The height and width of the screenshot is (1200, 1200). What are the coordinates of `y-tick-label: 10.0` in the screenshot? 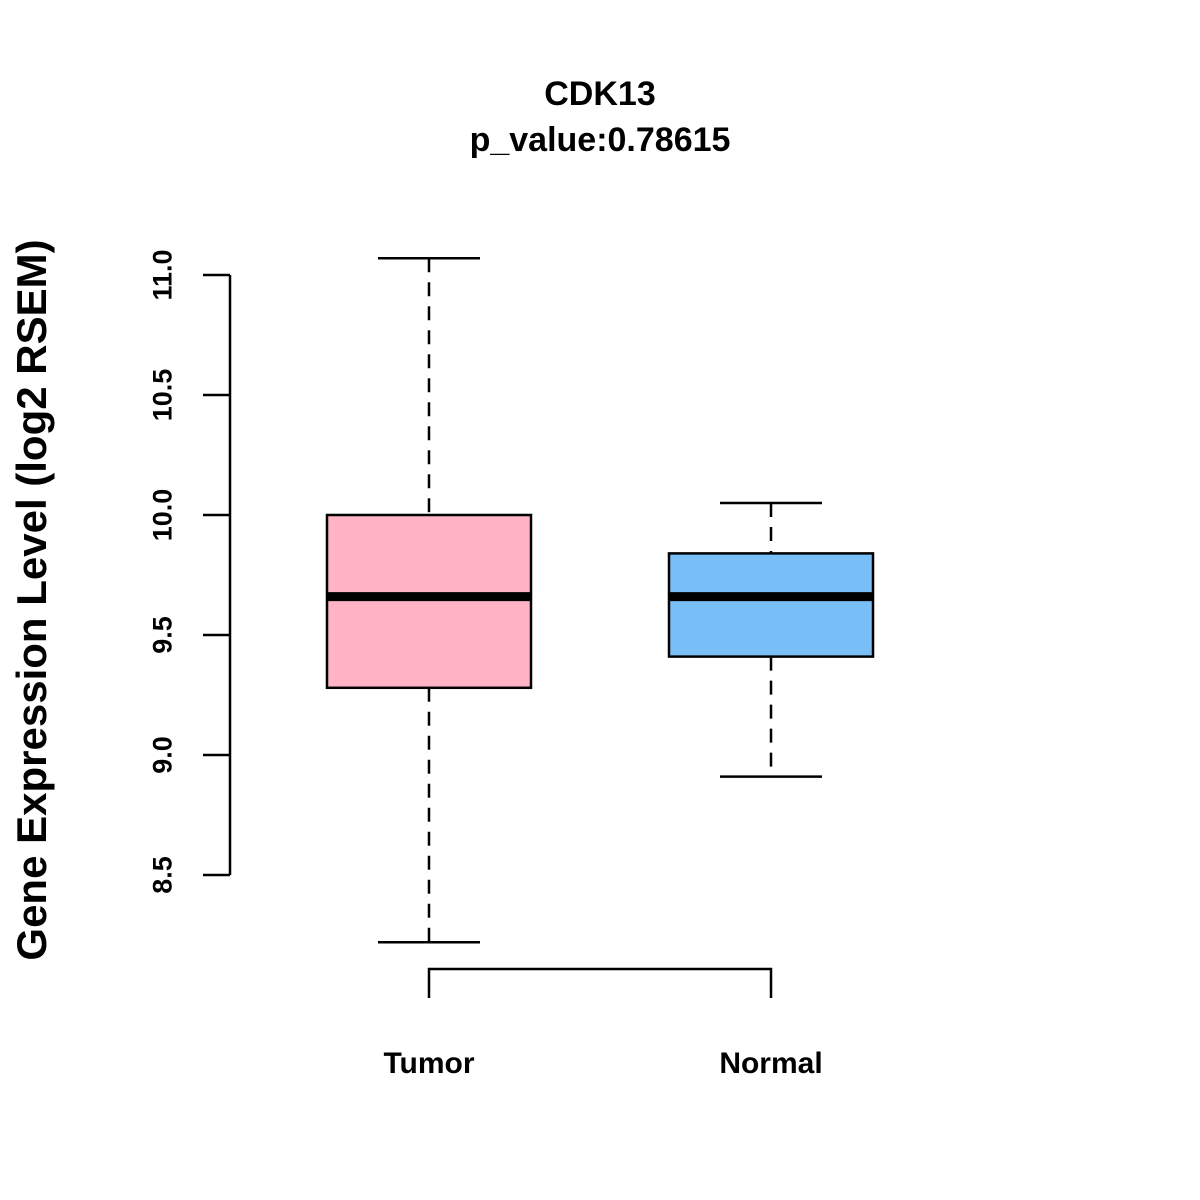 It's located at (162, 515).